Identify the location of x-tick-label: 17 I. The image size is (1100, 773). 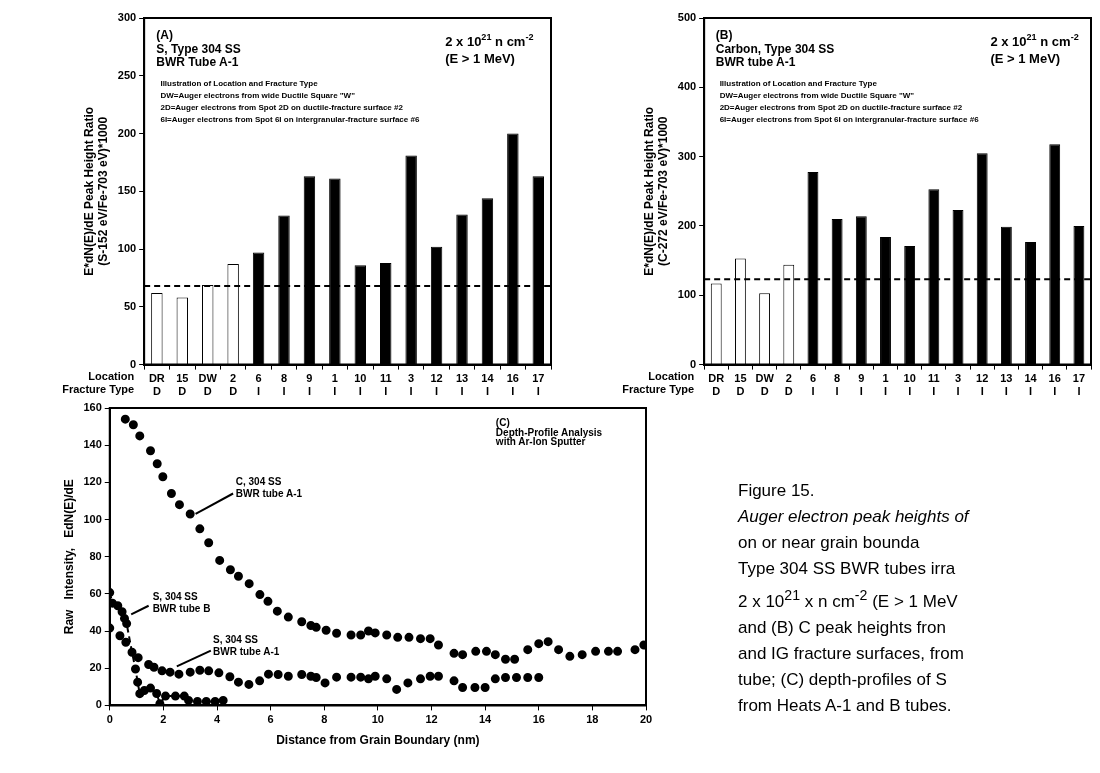
(538, 385).